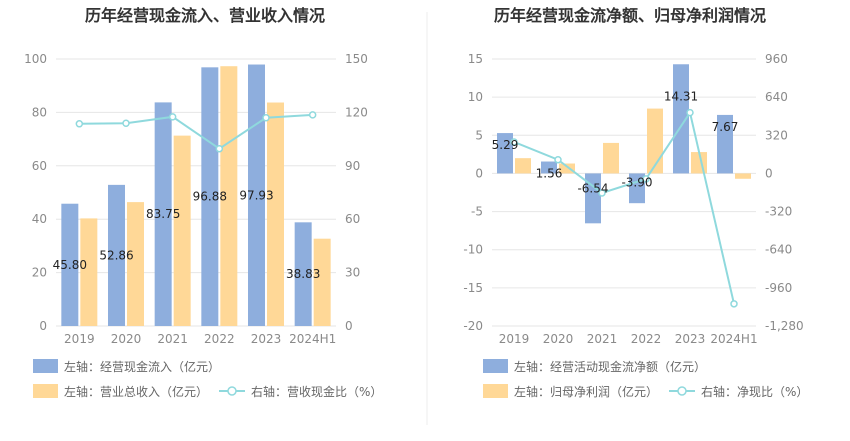  Describe the element at coordinates (352, 273) in the screenshot. I see `right-axis-tick-label: 30` at that location.